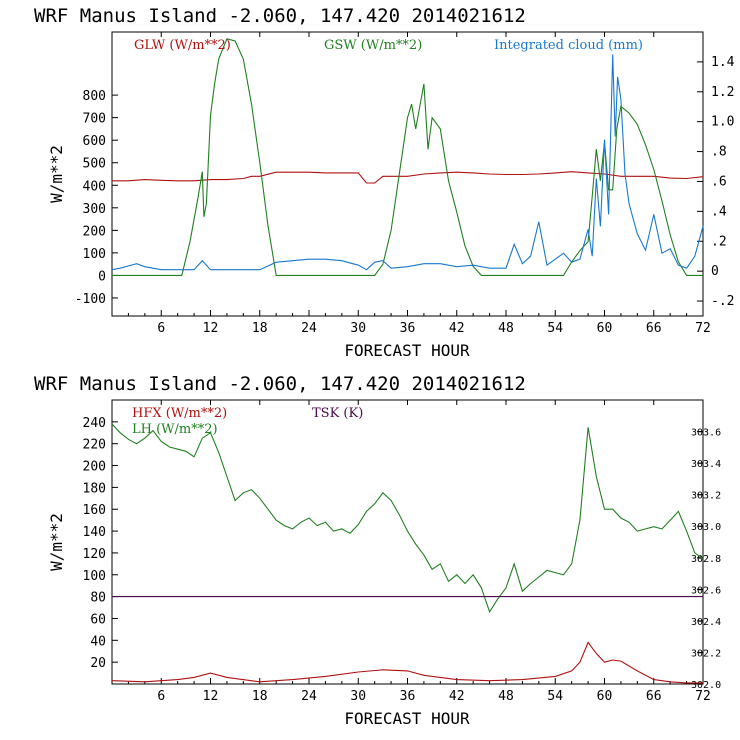  What do you see at coordinates (94, 119) in the screenshot?
I see `y-tick-label: 700` at bounding box center [94, 119].